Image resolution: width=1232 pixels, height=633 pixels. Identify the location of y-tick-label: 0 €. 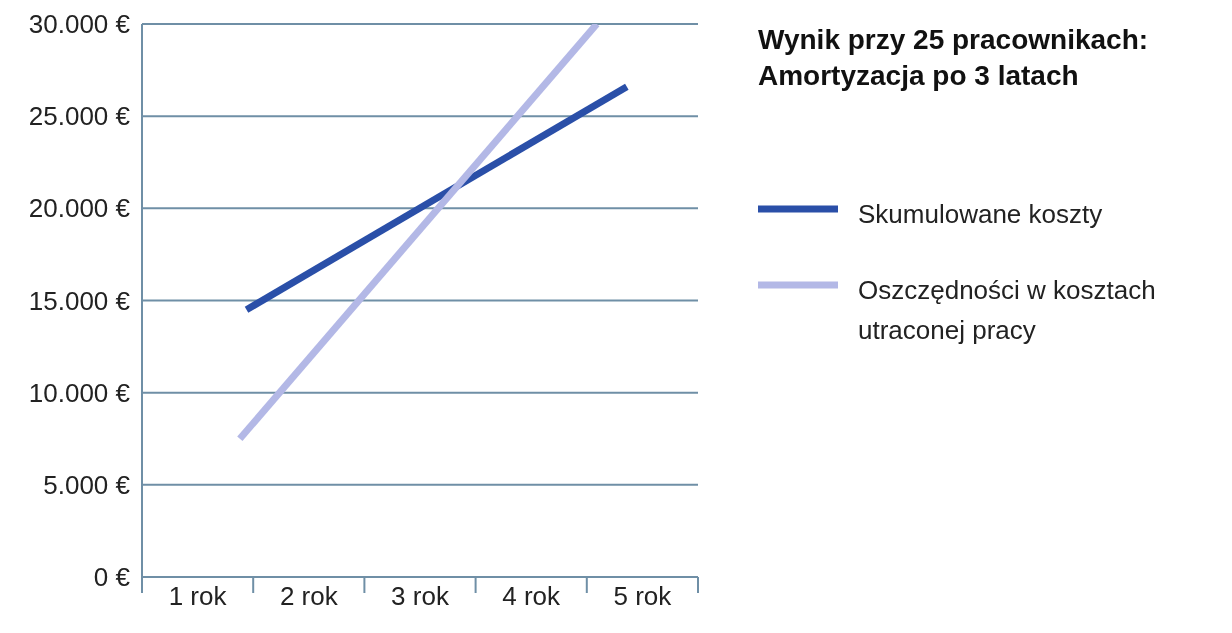
(112, 577).